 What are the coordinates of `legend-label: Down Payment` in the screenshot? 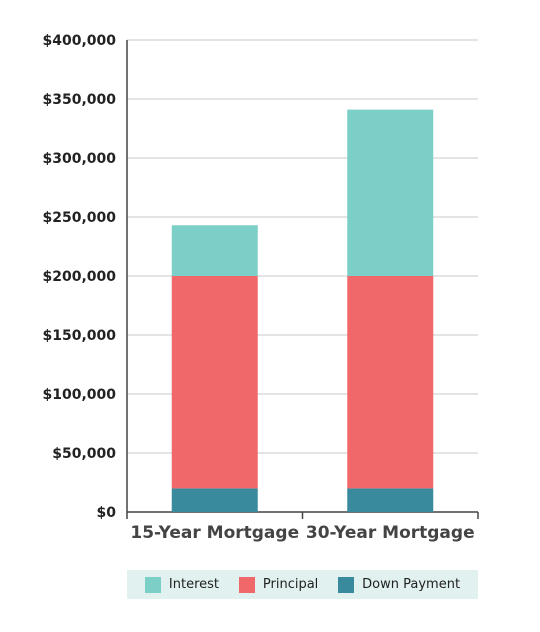 It's located at (411, 584).